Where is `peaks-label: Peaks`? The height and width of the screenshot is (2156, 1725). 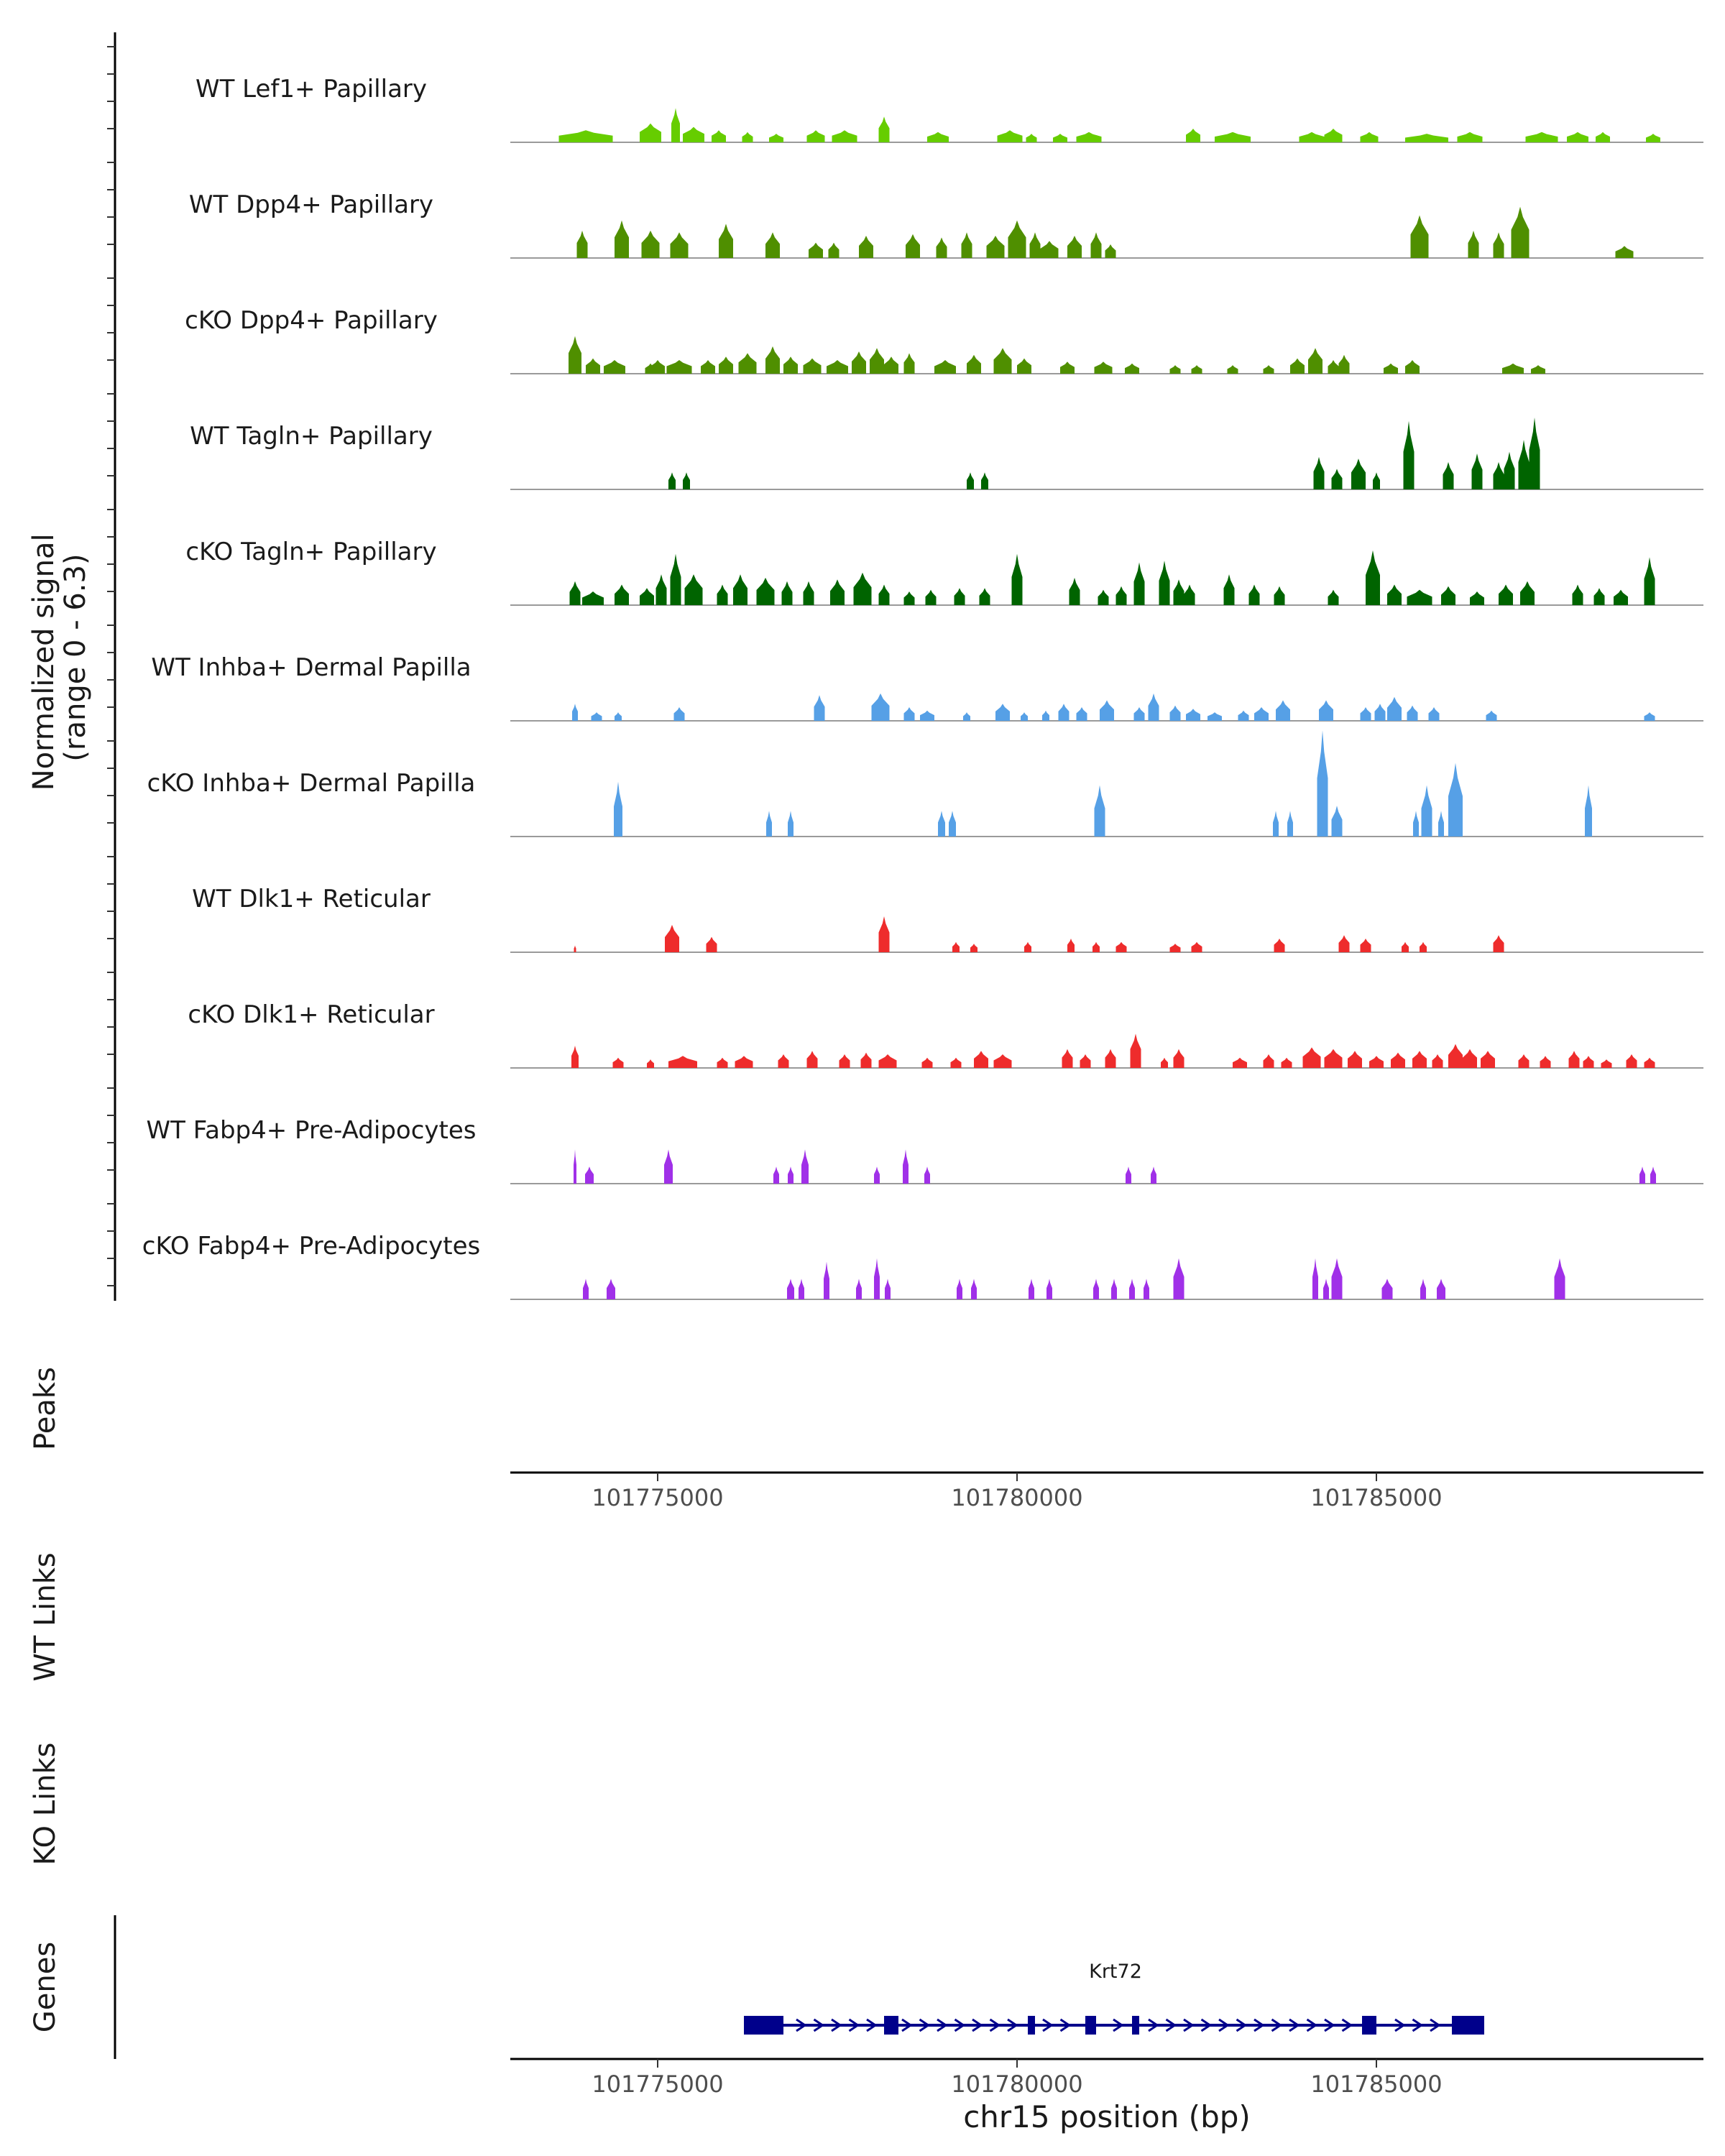
peaks-label: Peaks is located at coordinates (45, 1409).